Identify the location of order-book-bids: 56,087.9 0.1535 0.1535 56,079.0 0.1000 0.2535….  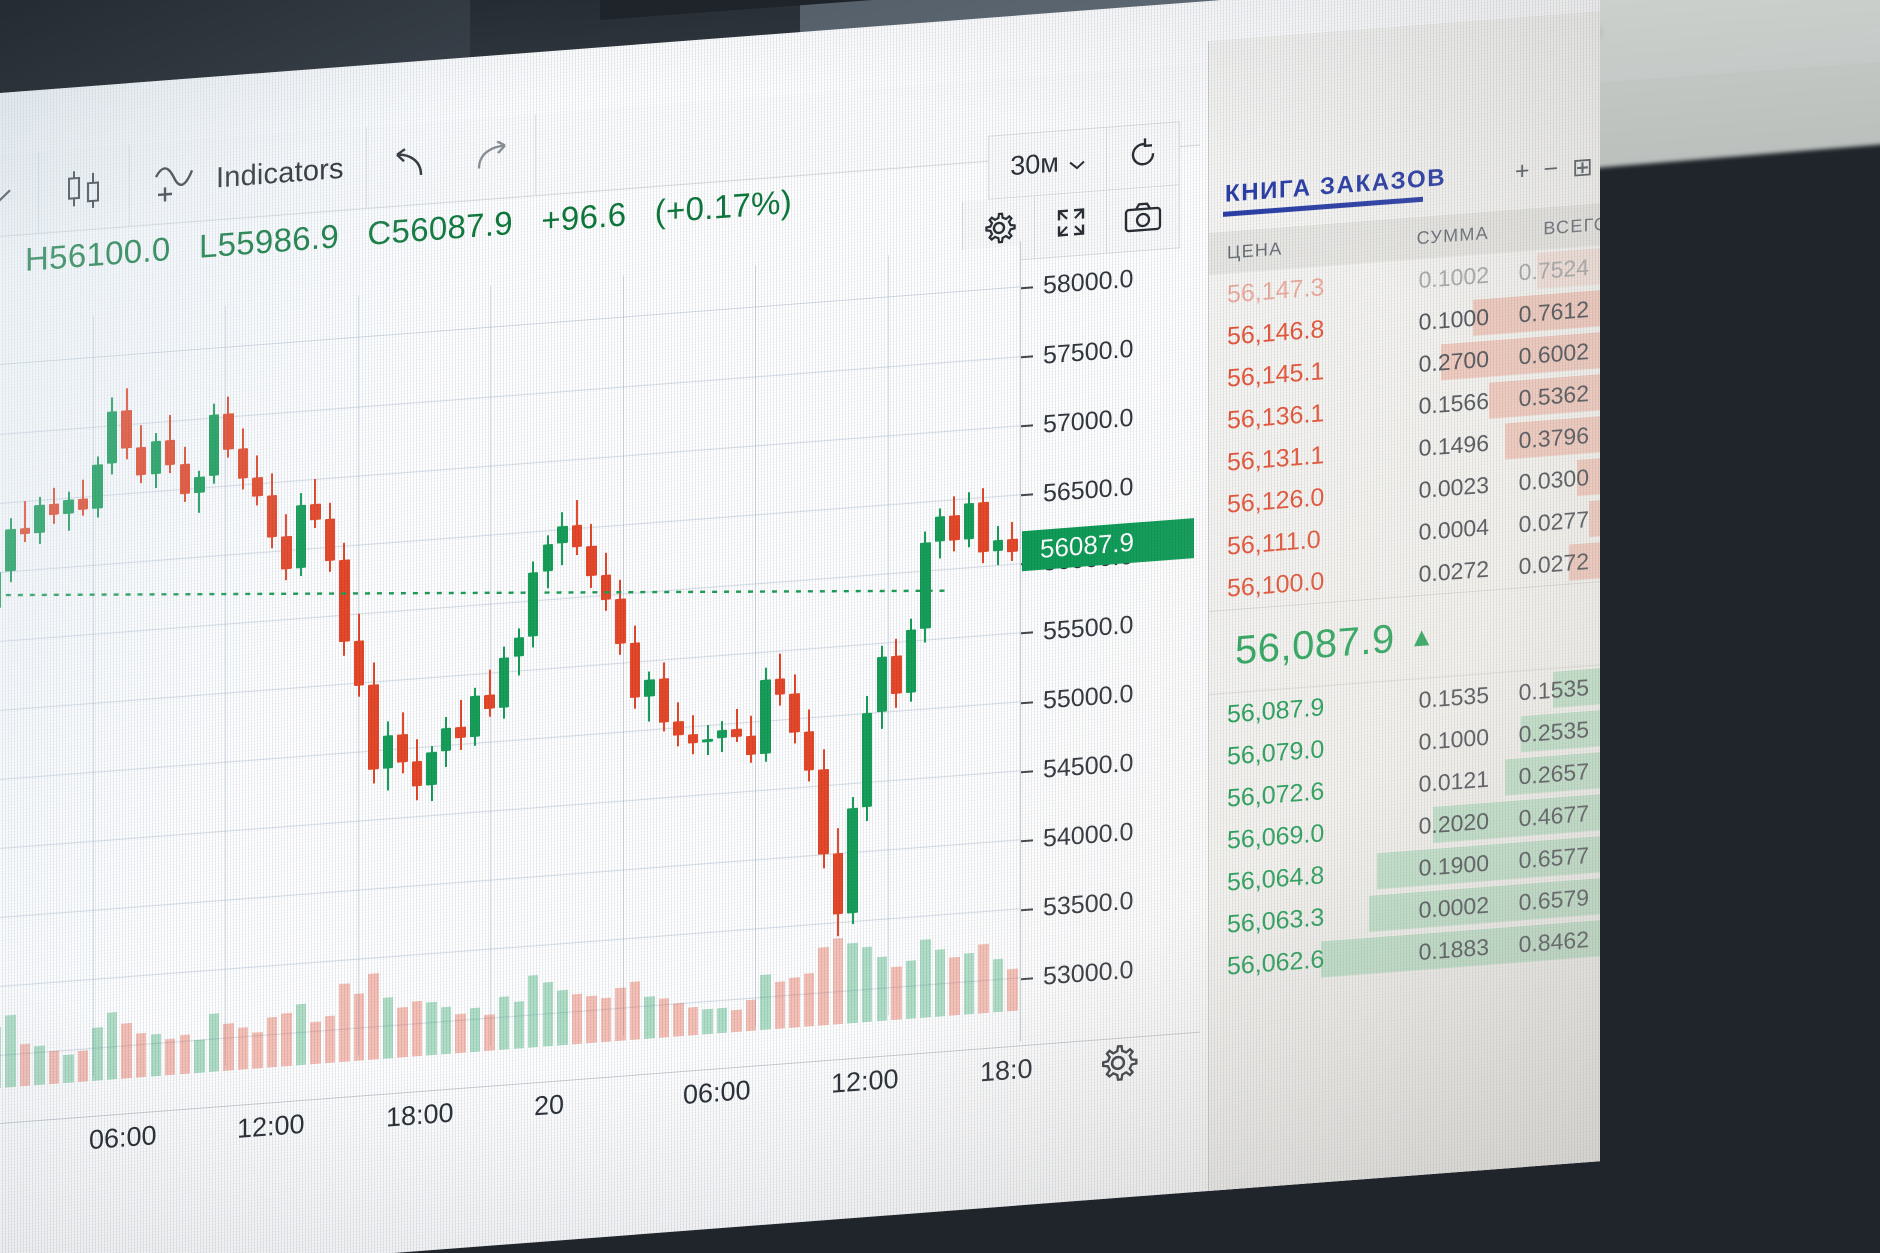
(1404, 827).